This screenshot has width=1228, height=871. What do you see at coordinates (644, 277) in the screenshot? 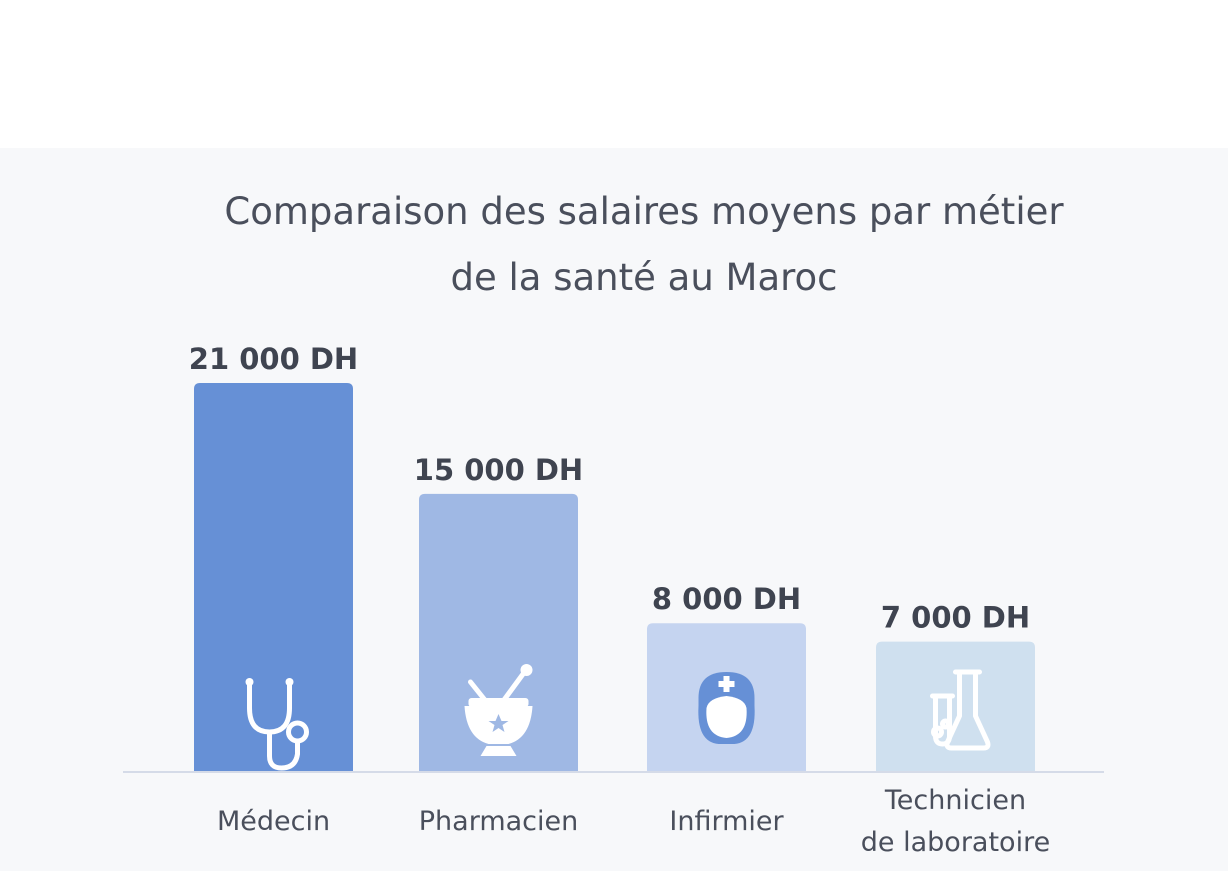
I see `chart-title-line-2: de la santé au Maroc` at bounding box center [644, 277].